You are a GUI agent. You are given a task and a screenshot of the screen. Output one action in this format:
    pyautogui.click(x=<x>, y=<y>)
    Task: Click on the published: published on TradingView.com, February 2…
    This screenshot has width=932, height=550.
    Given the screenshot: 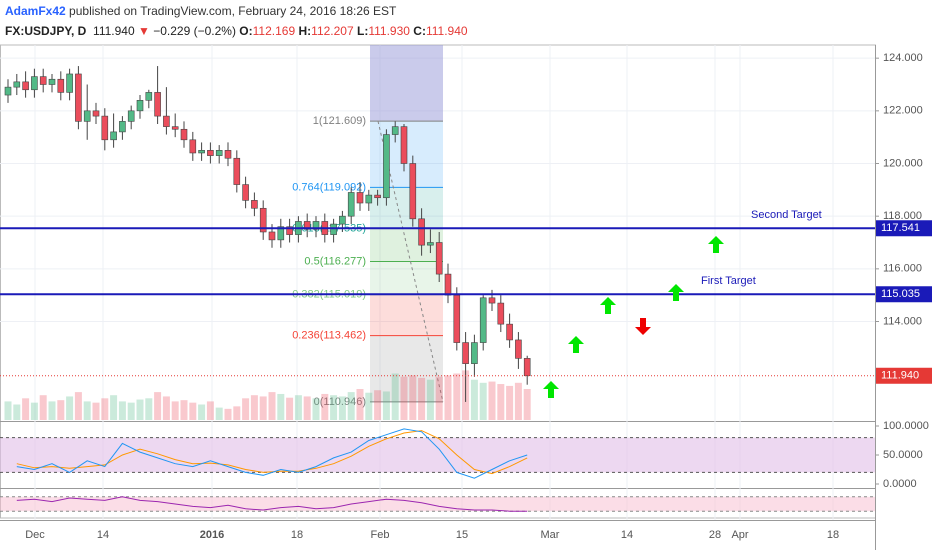 What is the action you would take?
    pyautogui.click(x=233, y=11)
    